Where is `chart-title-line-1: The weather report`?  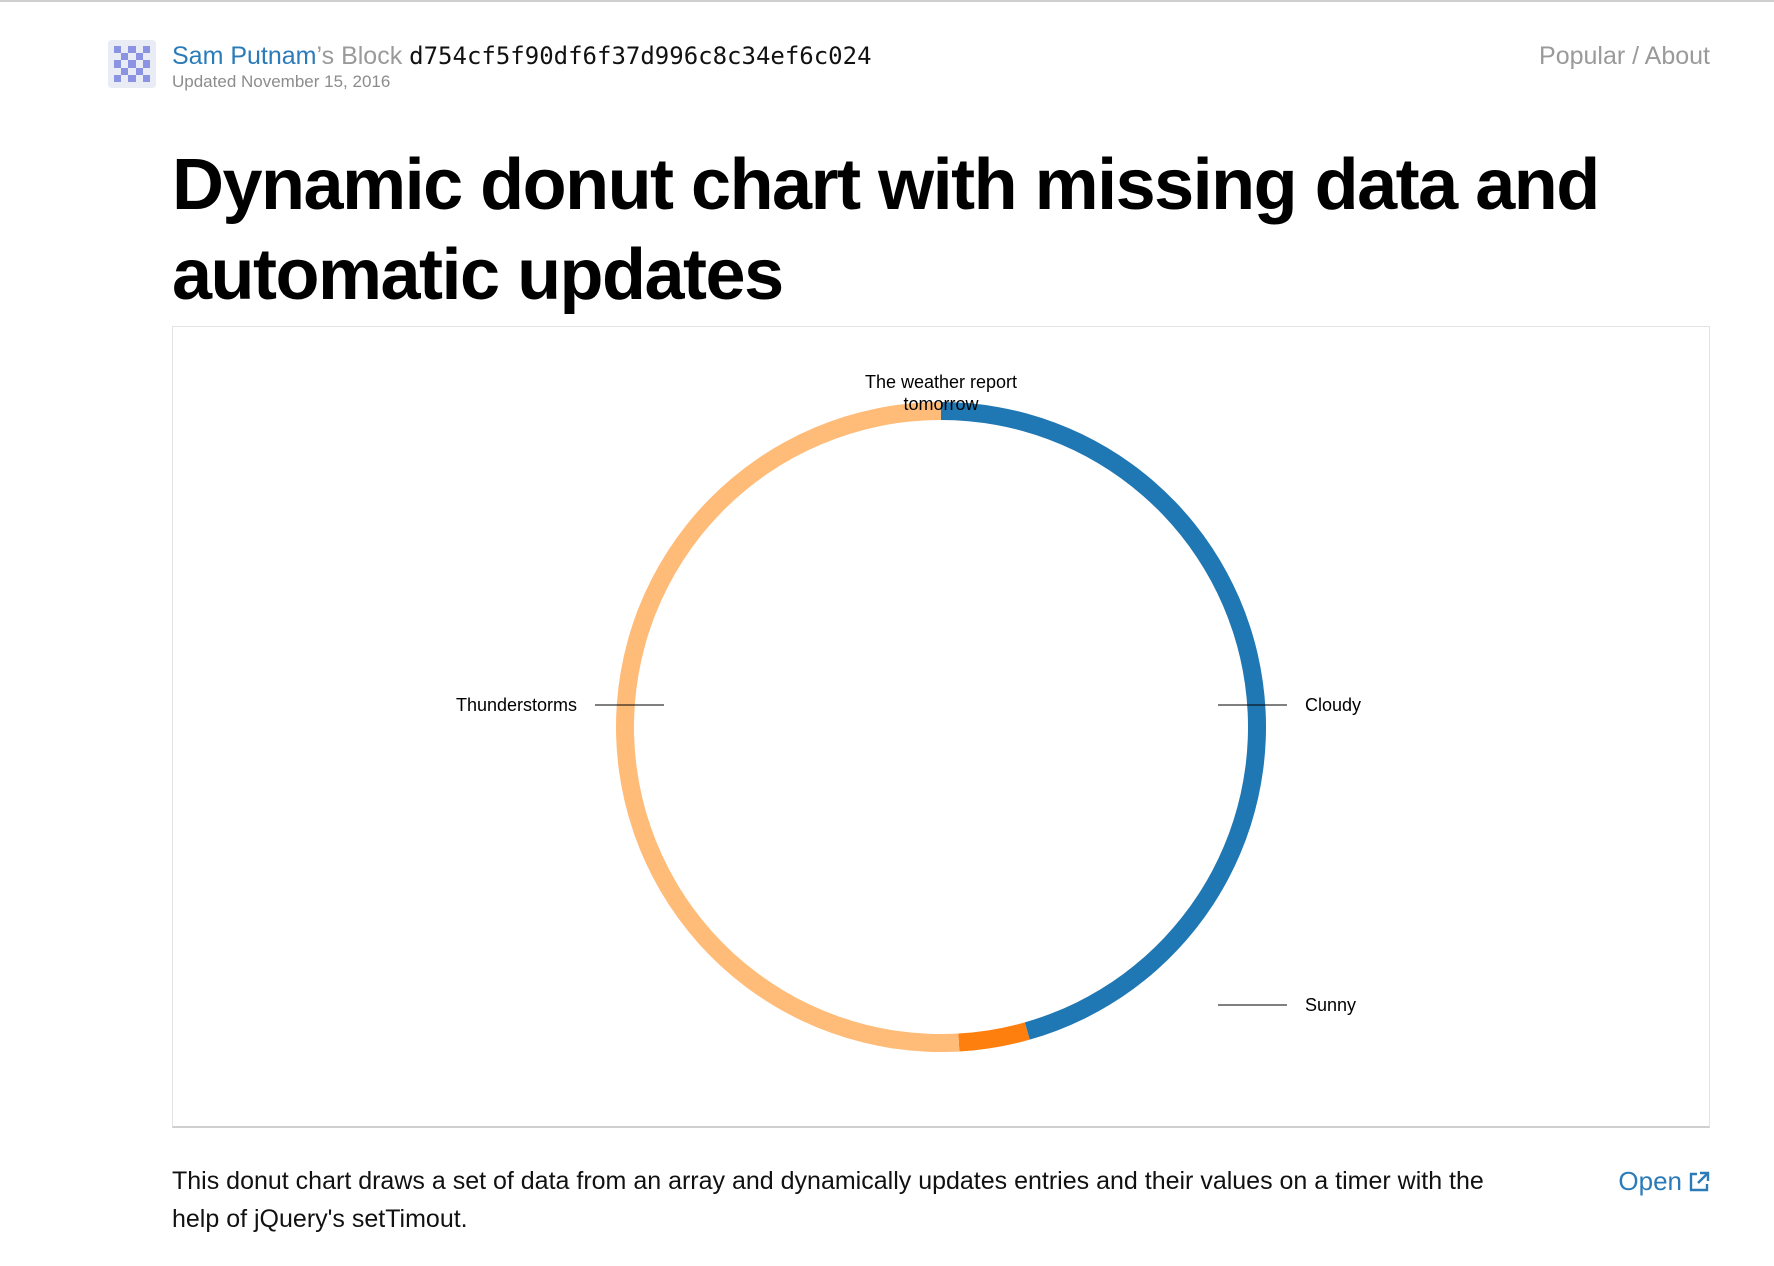
chart-title-line-1: The weather report is located at coordinates (941, 382).